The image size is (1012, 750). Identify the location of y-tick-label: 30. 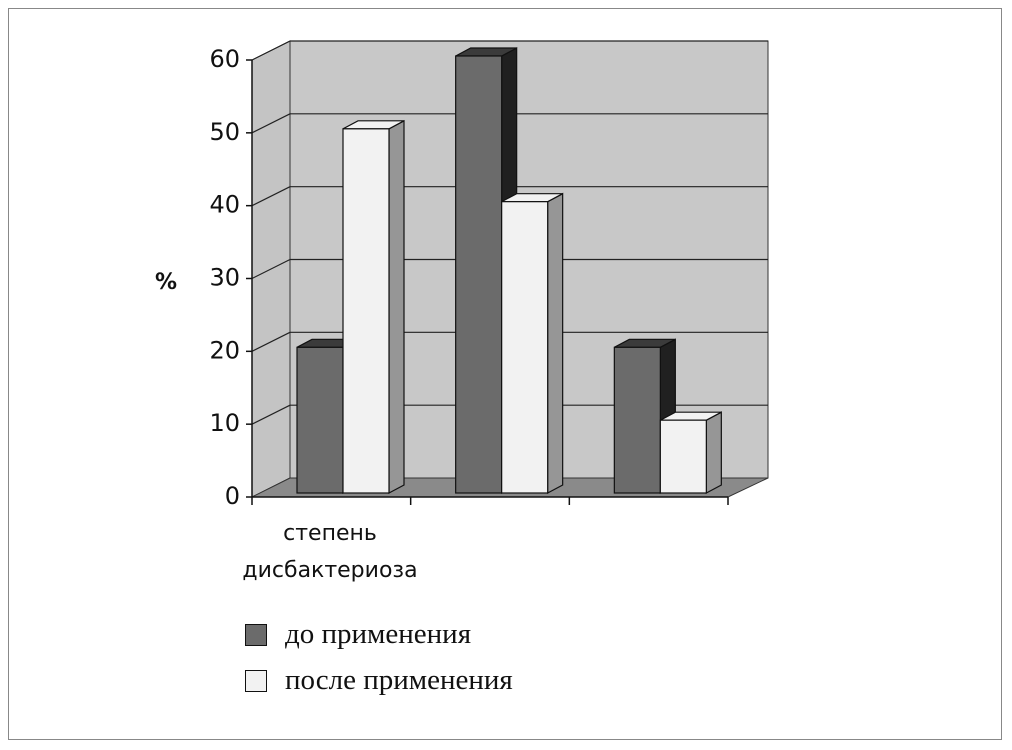
(224, 278).